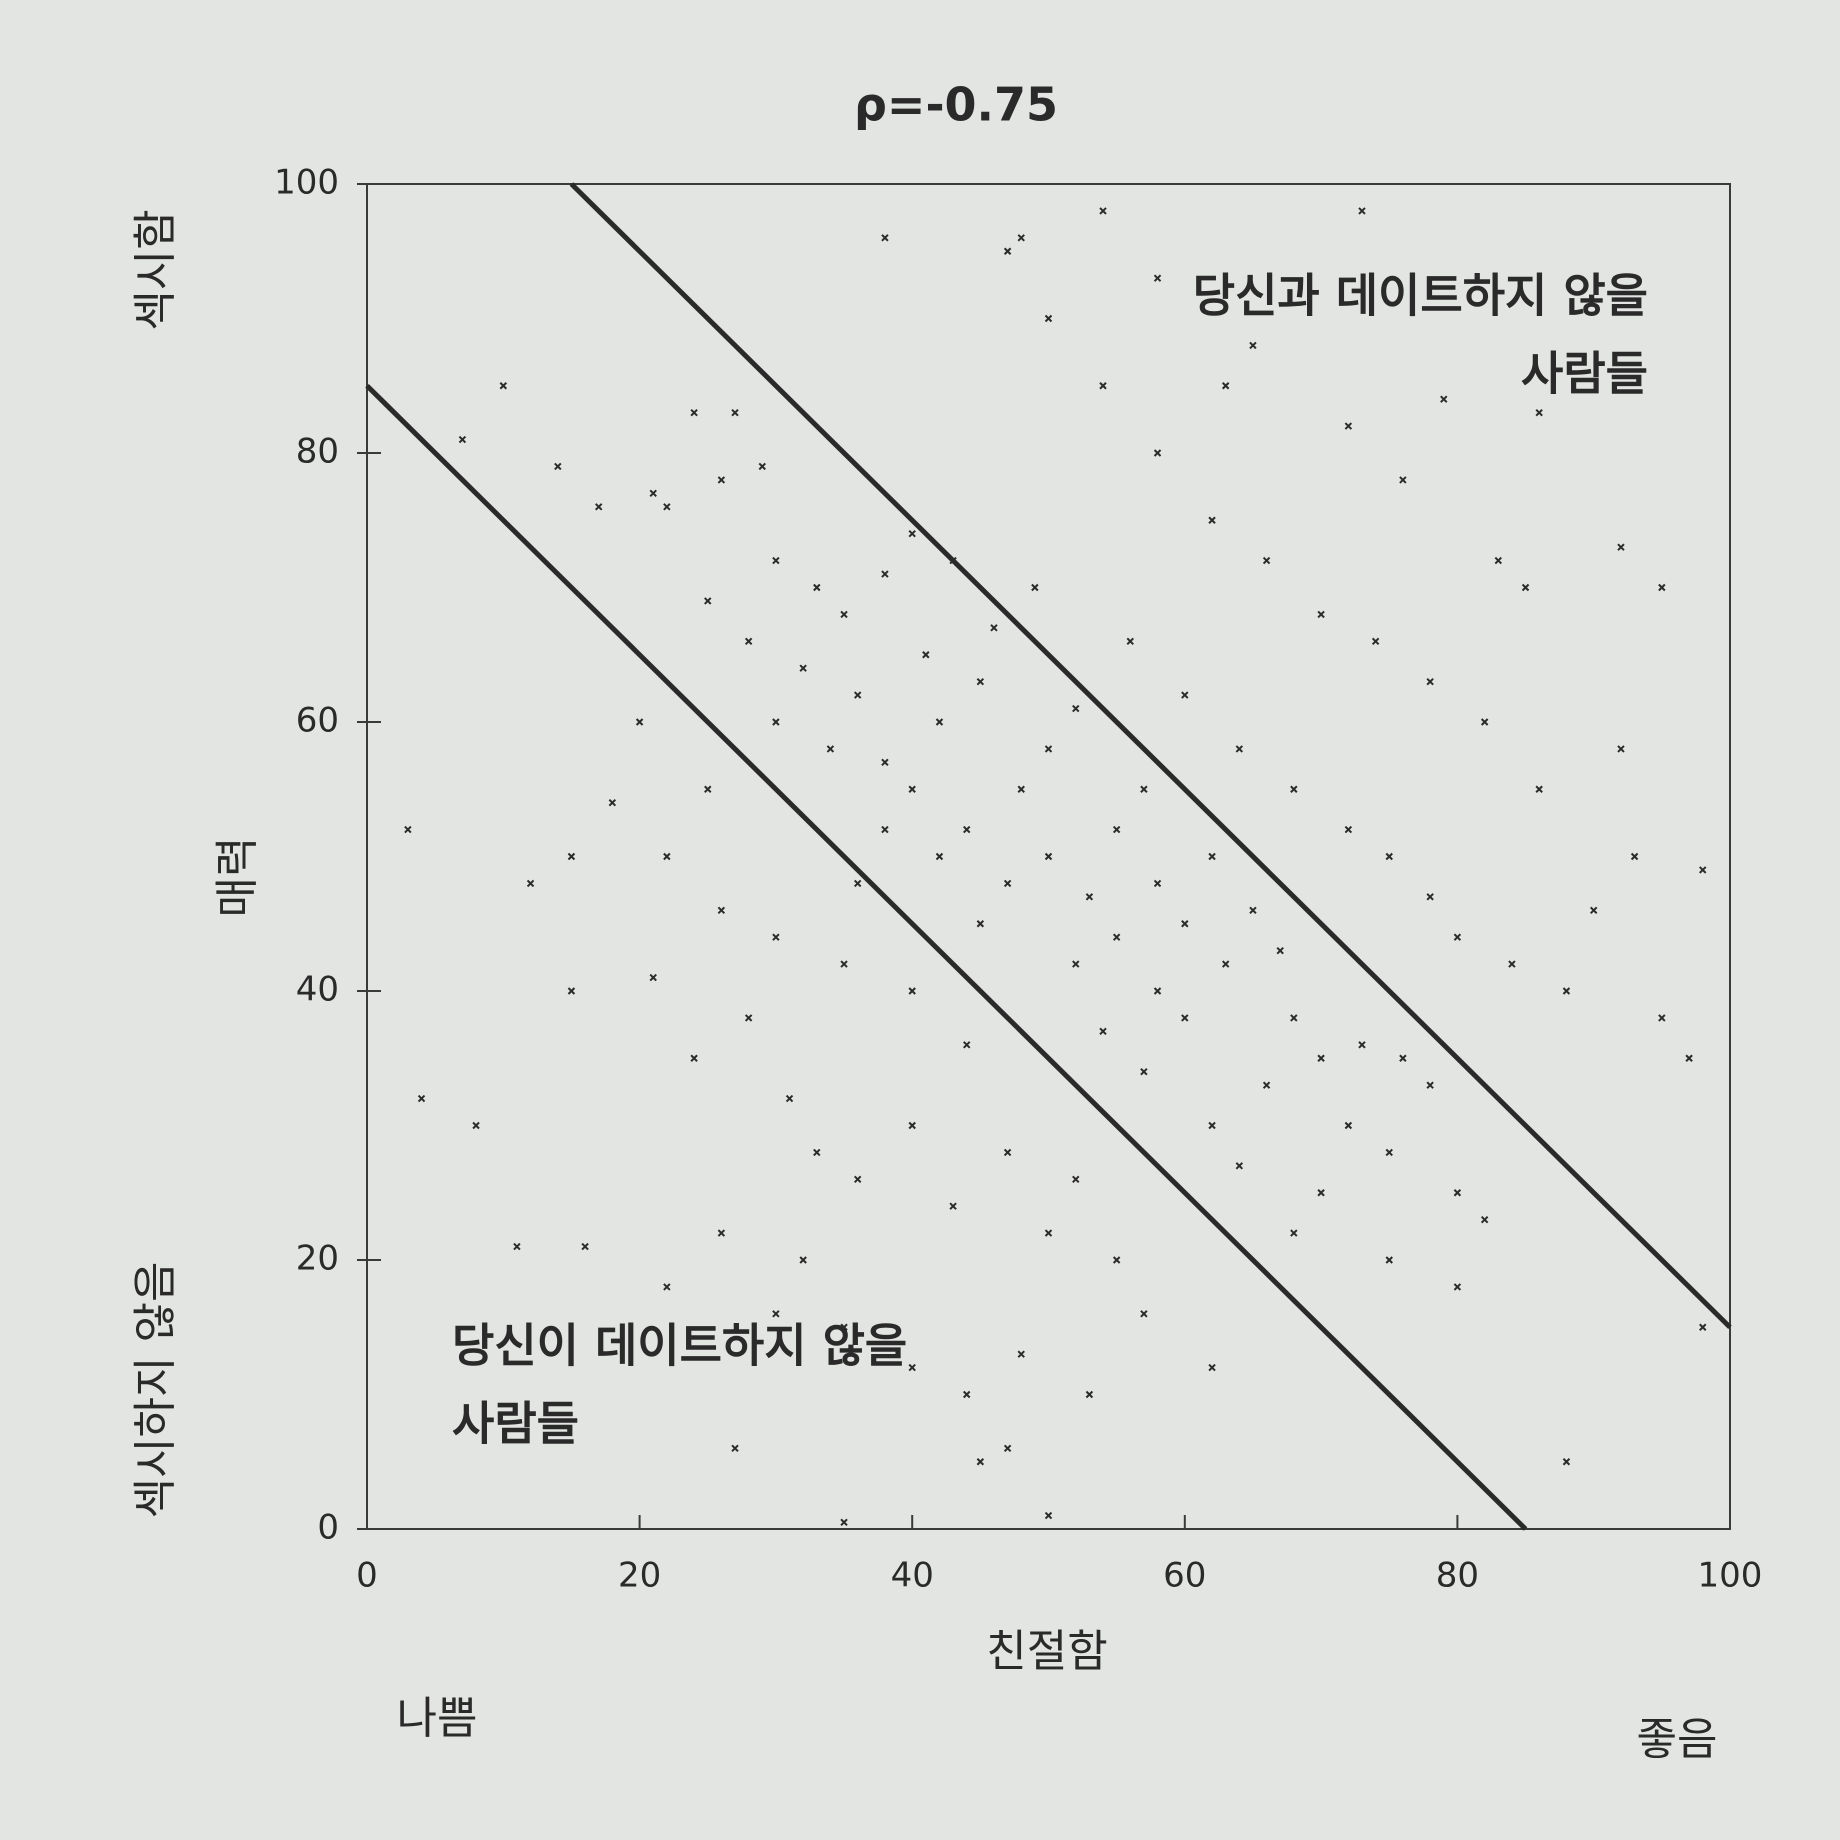 The image size is (1840, 1840). Describe the element at coordinates (367, 1576) in the screenshot. I see `x-tick-label: 0` at that location.